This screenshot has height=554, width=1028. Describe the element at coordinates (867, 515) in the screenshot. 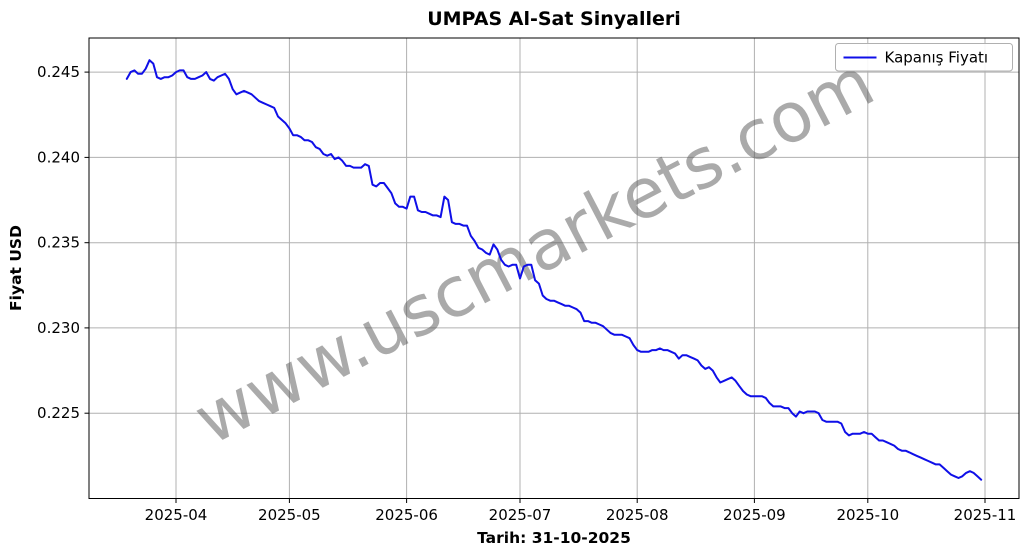

I see `x-tick-label: 2025-10` at that location.